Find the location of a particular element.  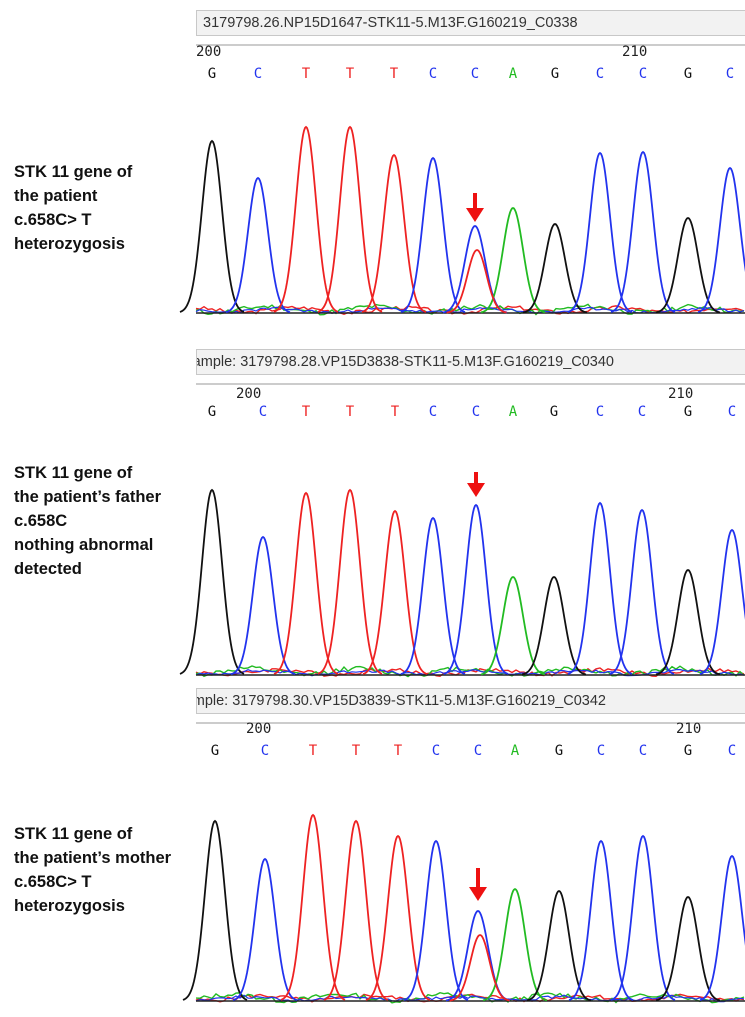

caption-line: heterozygosis is located at coordinates (69, 906).